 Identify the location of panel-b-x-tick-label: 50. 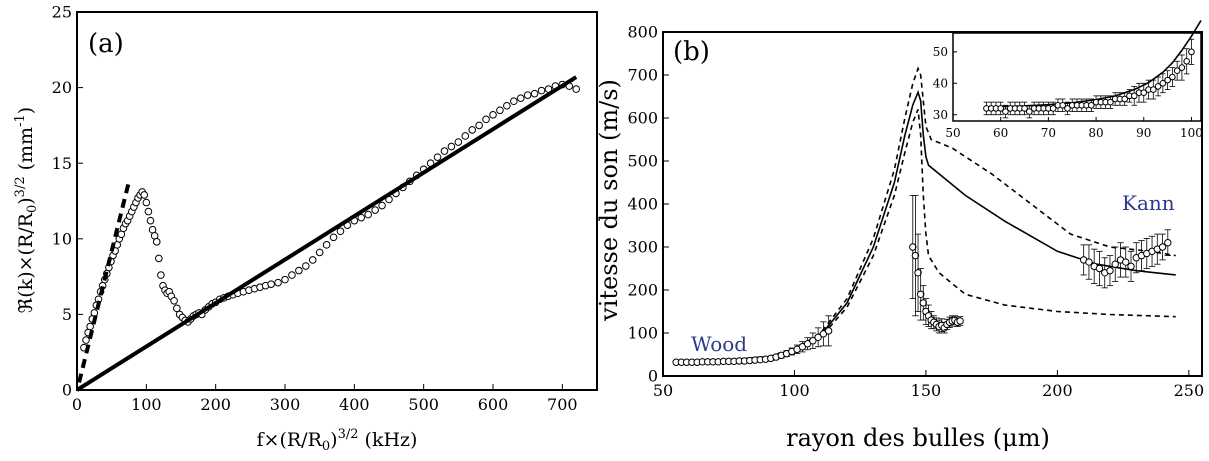
(663, 390).